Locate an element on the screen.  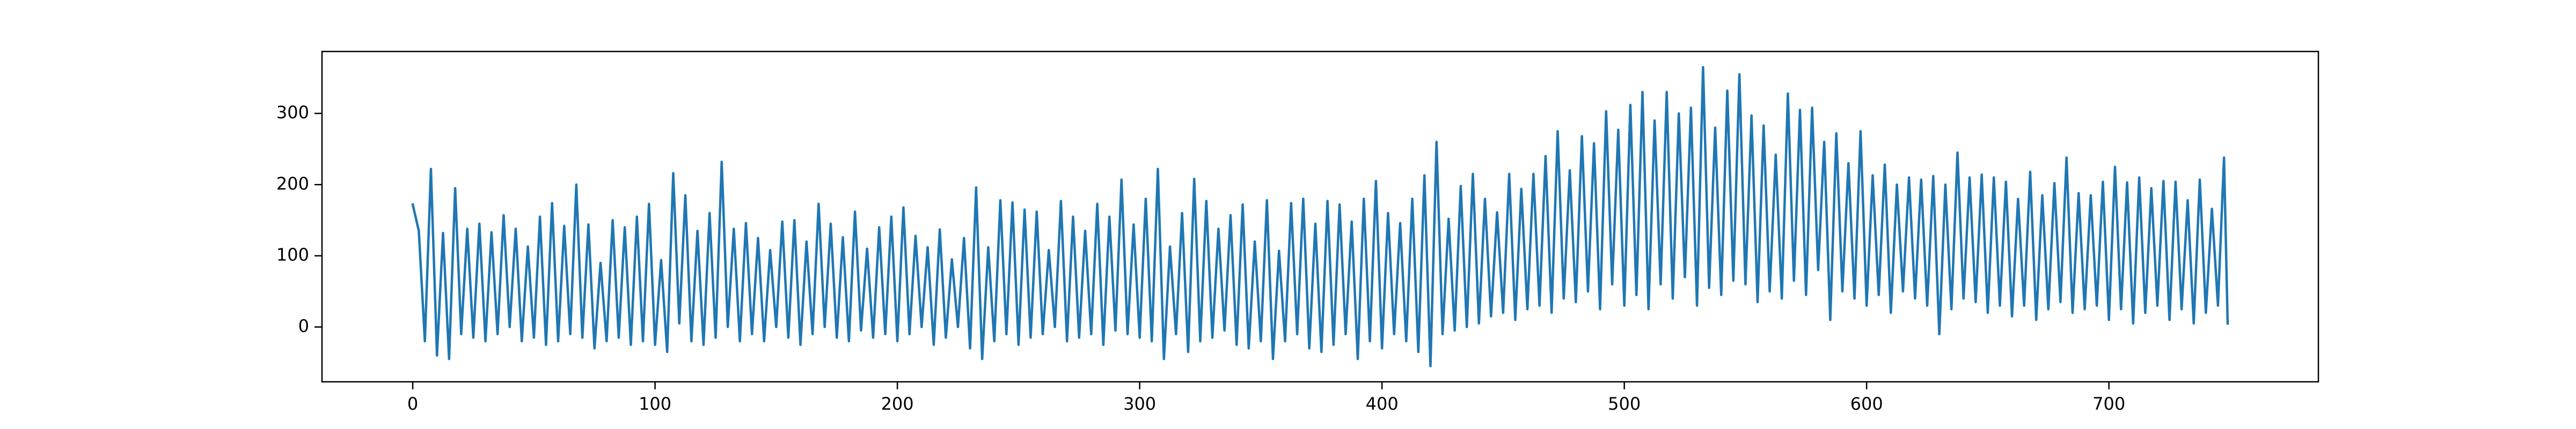
x-tick-label: 200 is located at coordinates (897, 404).